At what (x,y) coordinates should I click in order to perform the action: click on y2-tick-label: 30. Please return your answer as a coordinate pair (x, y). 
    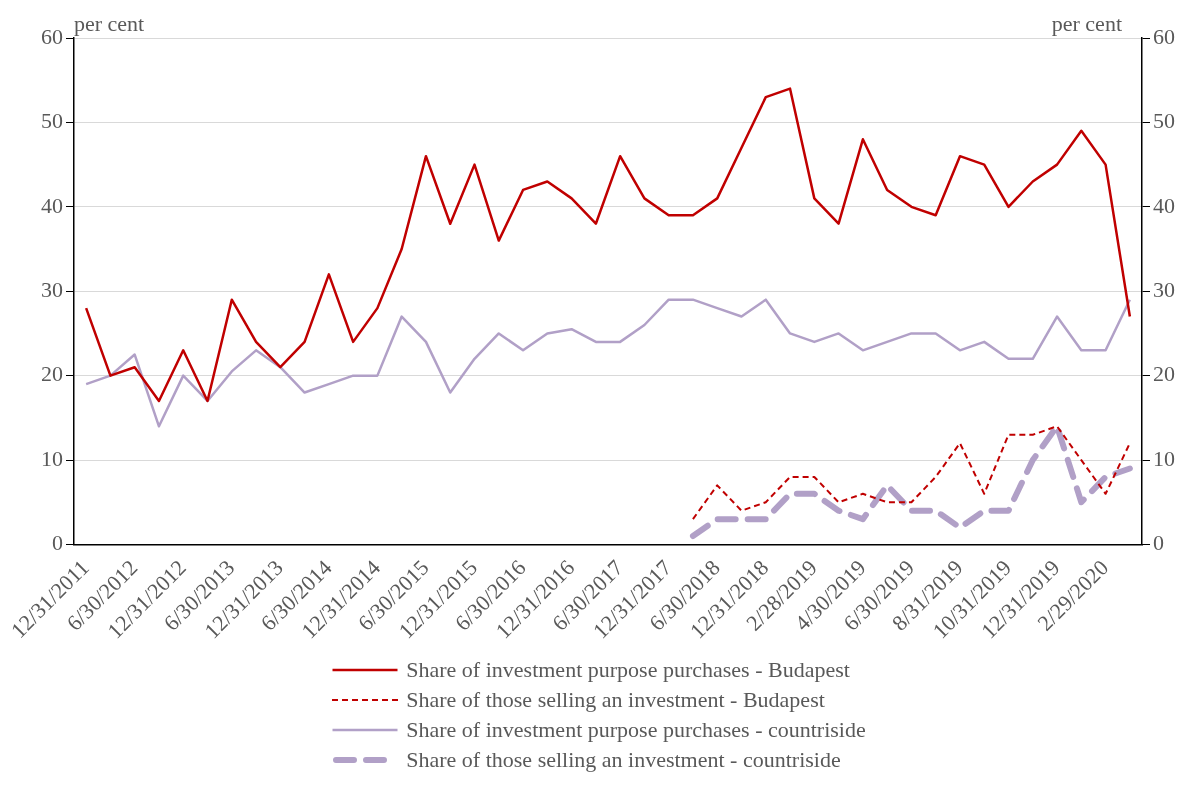
    Looking at the image, I should click on (1164, 290).